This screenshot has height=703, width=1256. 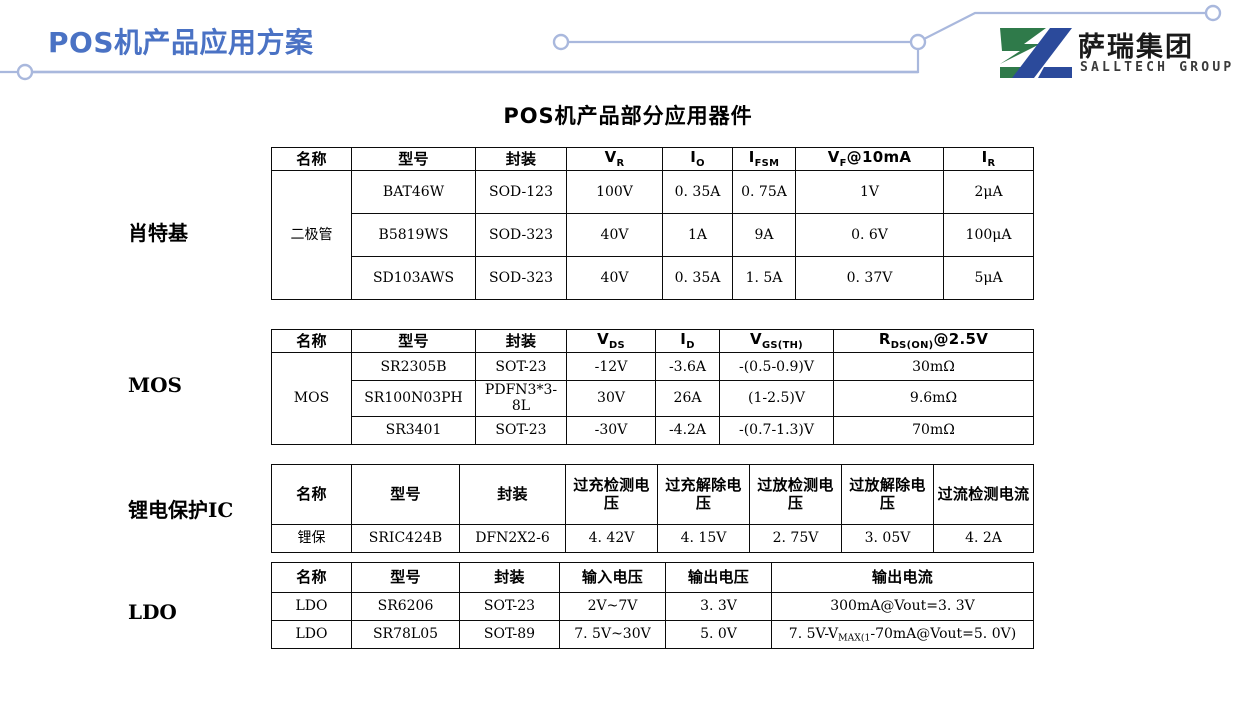 I want to click on cell-overdischarge-release-voltage: 3. 05V, so click(x=887, y=538).